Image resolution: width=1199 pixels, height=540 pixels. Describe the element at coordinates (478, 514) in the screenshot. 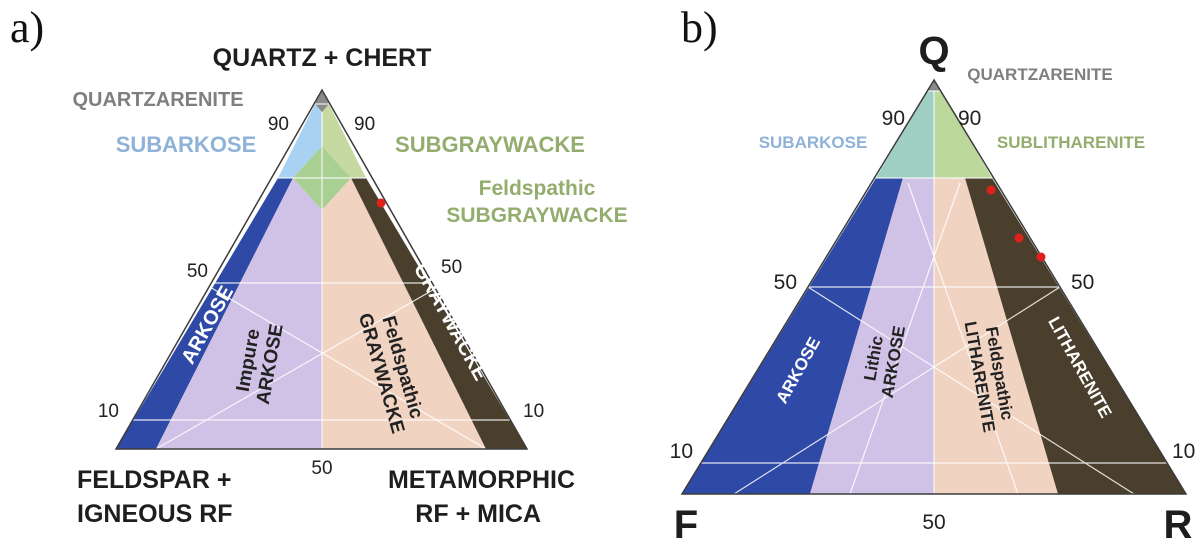

I see `panel-a-apex-metamorphic-2: RF + MICA` at that location.